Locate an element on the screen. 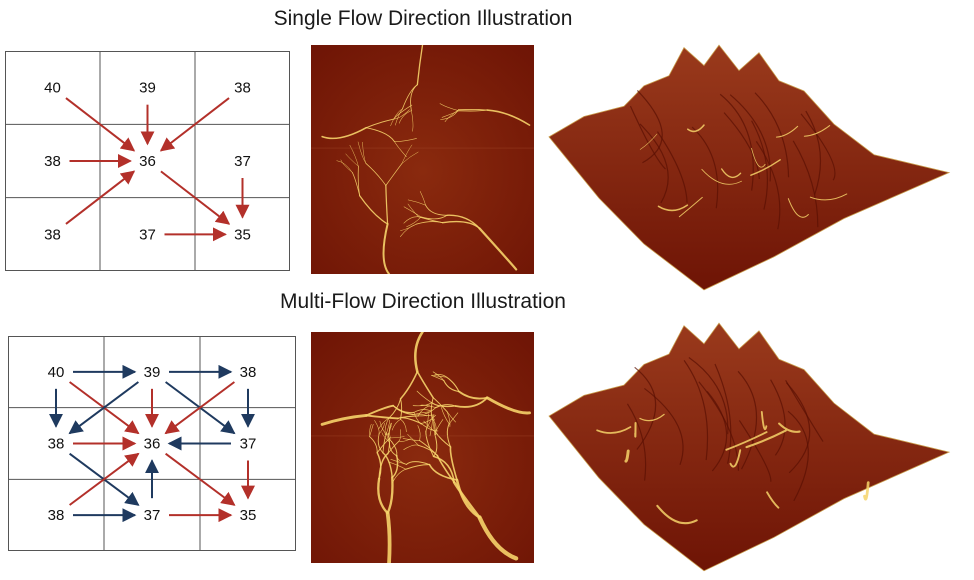 The height and width of the screenshot is (580, 974). title-single-flow: Single Flow Direction Illustration is located at coordinates (423, 18).